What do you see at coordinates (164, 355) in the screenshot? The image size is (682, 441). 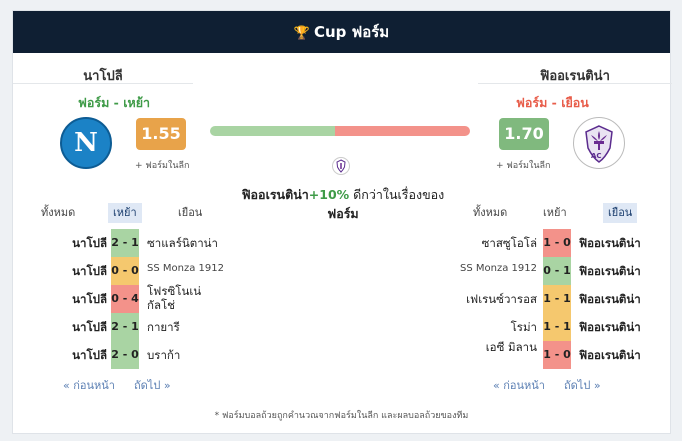 I see `home-match-opponent: บราก้า` at bounding box center [164, 355].